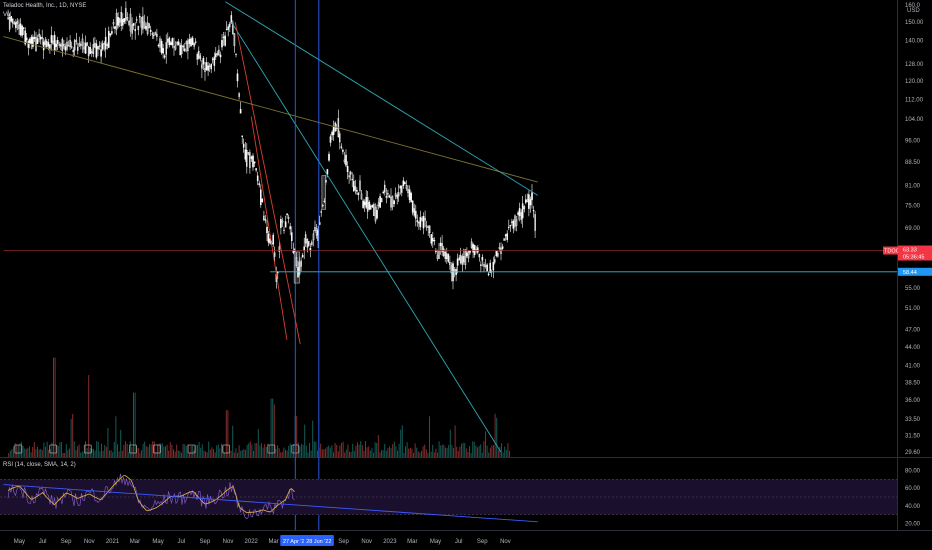  I want to click on price-tick-label: 128.00, so click(914, 65).